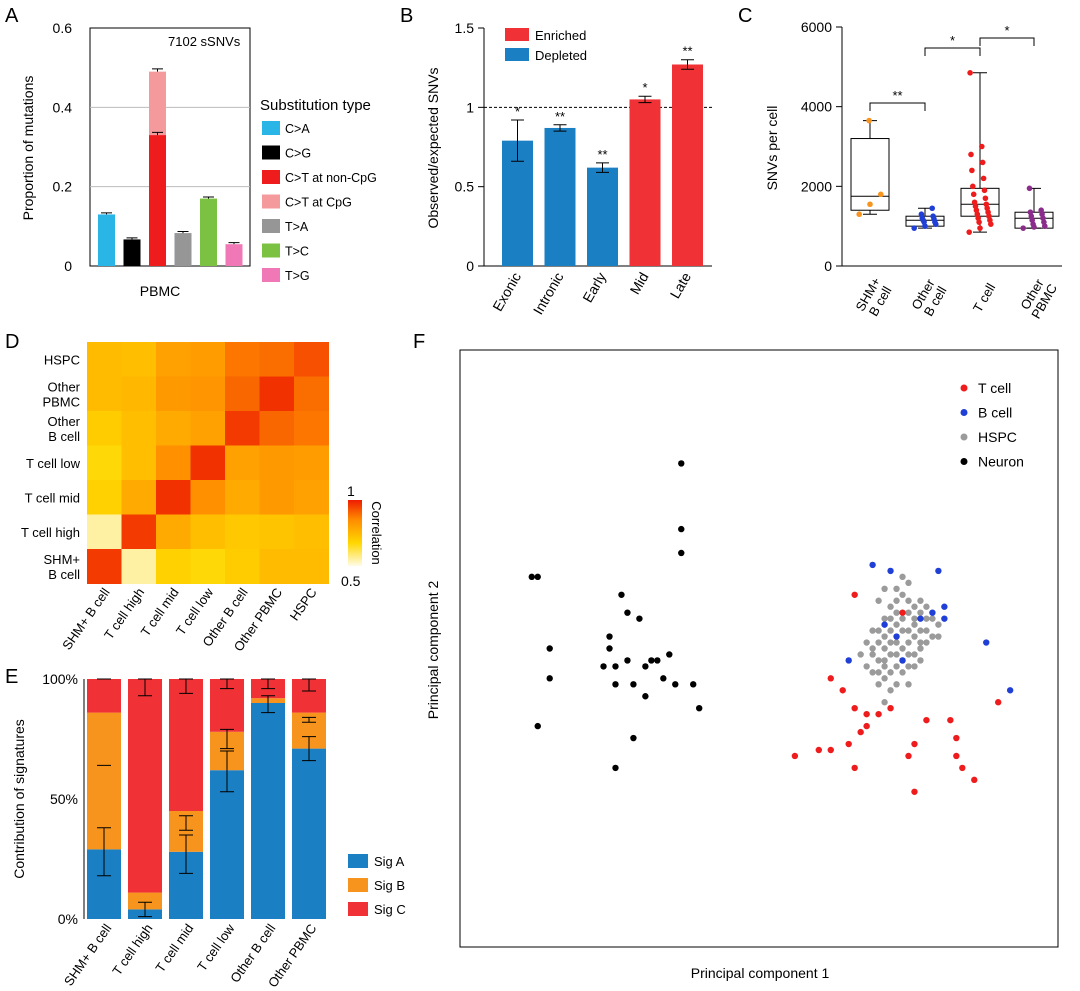 The width and height of the screenshot is (1080, 991). Describe the element at coordinates (50, 532) in the screenshot. I see `panel-d-row-label: T cell high` at that location.